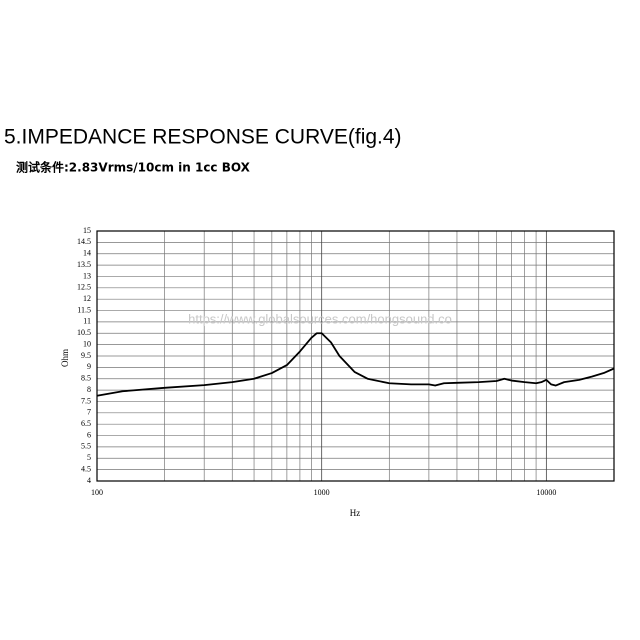 The image size is (640, 640). I want to click on y-tick-label: 6, so click(89, 434).